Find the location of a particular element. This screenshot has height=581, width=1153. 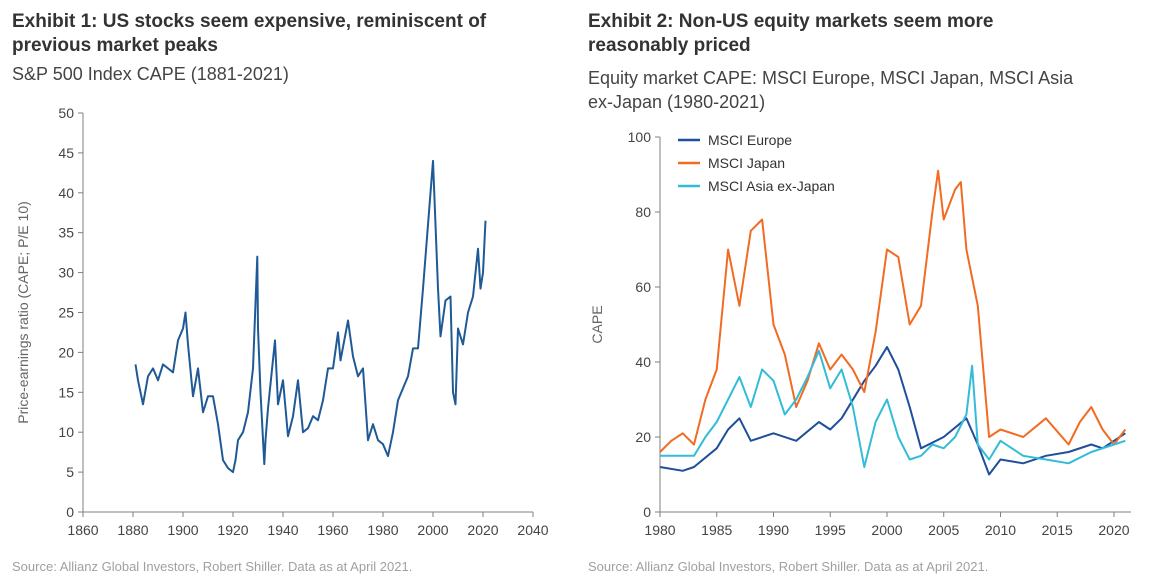

y-tick-label: 80 is located at coordinates (643, 212).